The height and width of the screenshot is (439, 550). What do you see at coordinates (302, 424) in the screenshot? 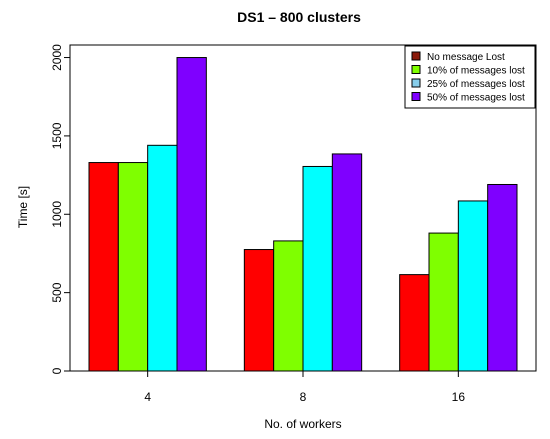
I see `x-axis-label: No. of workers` at bounding box center [302, 424].